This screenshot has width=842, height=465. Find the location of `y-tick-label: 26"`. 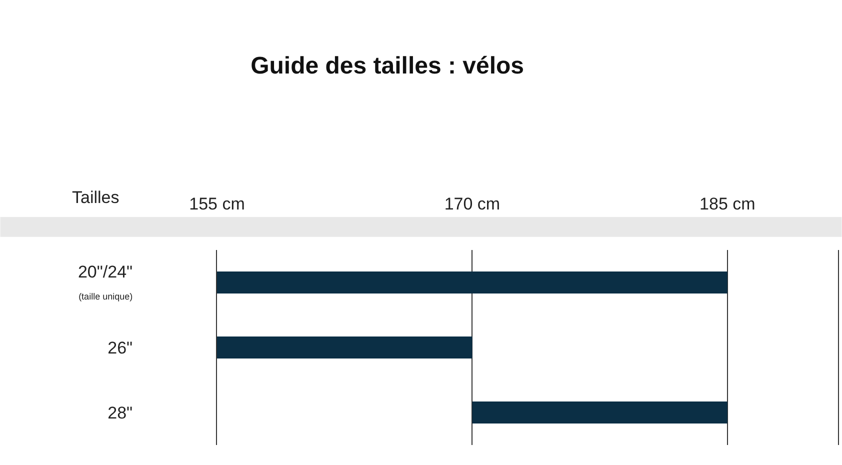

y-tick-label: 26" is located at coordinates (120, 348).